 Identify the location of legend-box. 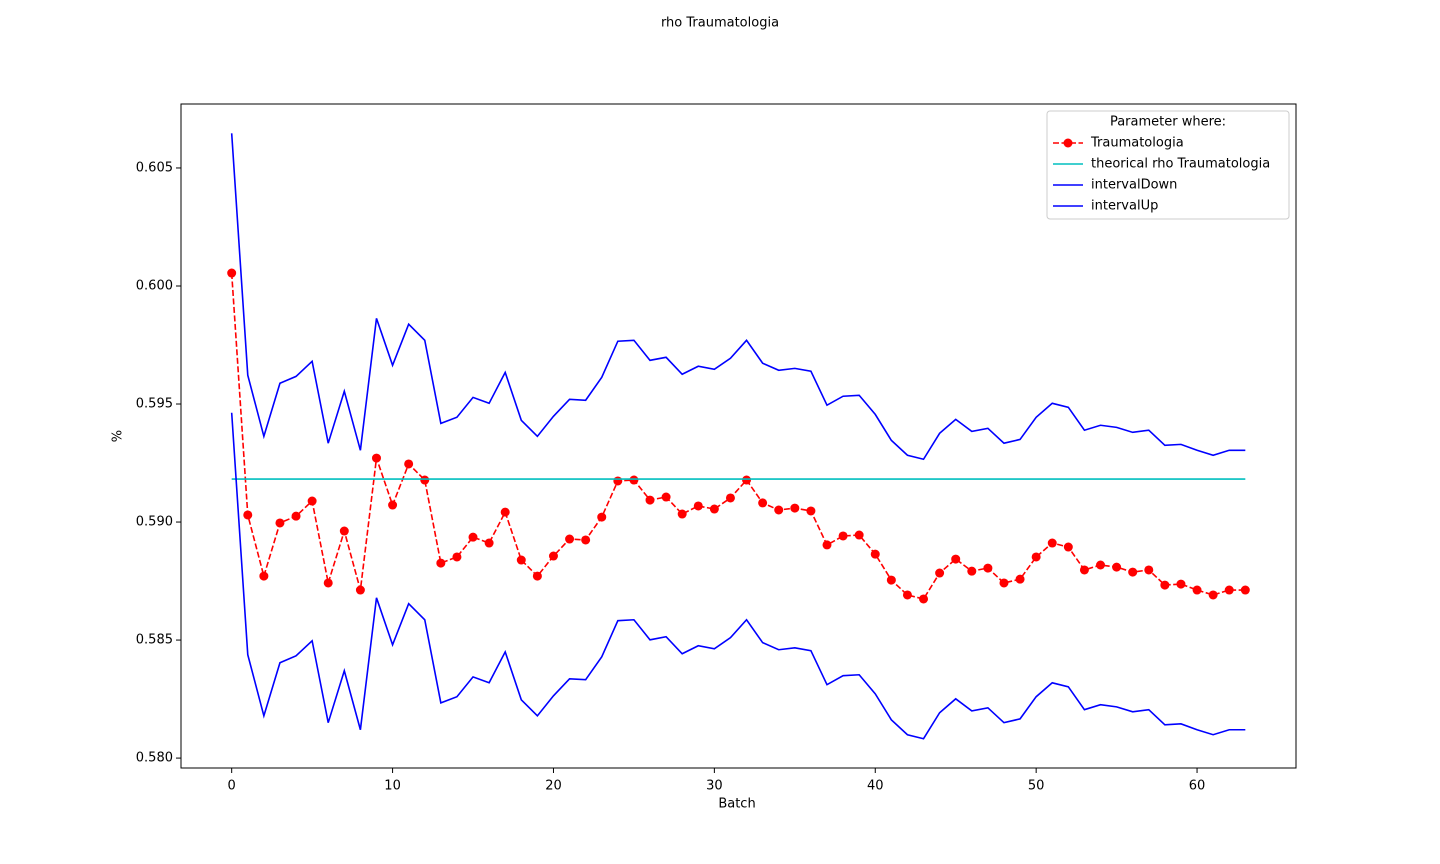
(1168, 165).